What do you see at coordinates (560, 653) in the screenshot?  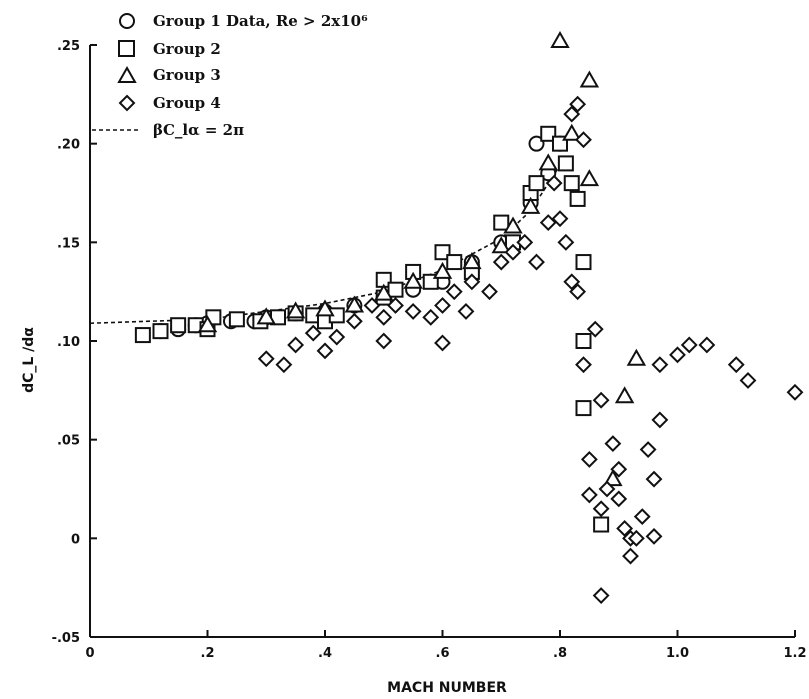 I see `x-tick-label: .8` at bounding box center [560, 653].